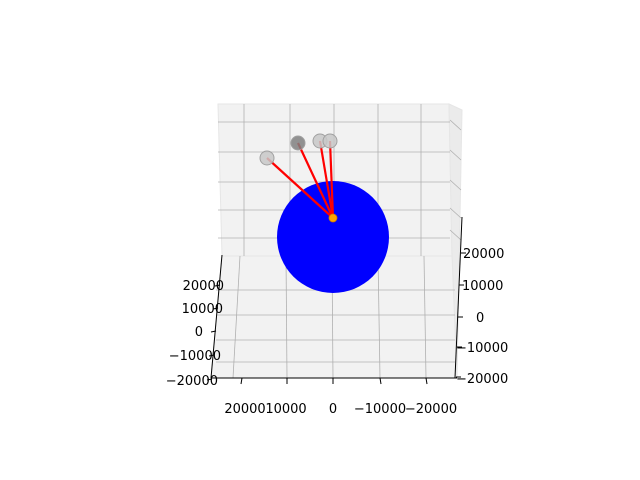 Image resolution: width=640 pixels, height=480 pixels. I want to click on right-axis-tick-label: 0, so click(480, 318).